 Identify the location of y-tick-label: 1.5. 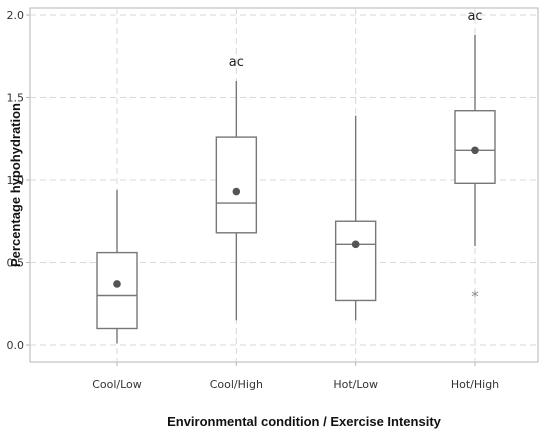
(16, 98).